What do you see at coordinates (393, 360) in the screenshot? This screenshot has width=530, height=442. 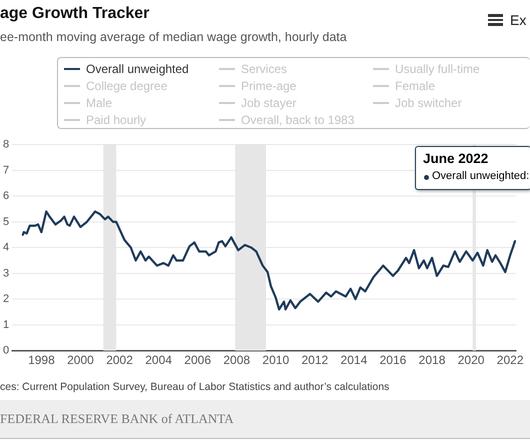 I see `x-tick-label: 2016` at bounding box center [393, 360].